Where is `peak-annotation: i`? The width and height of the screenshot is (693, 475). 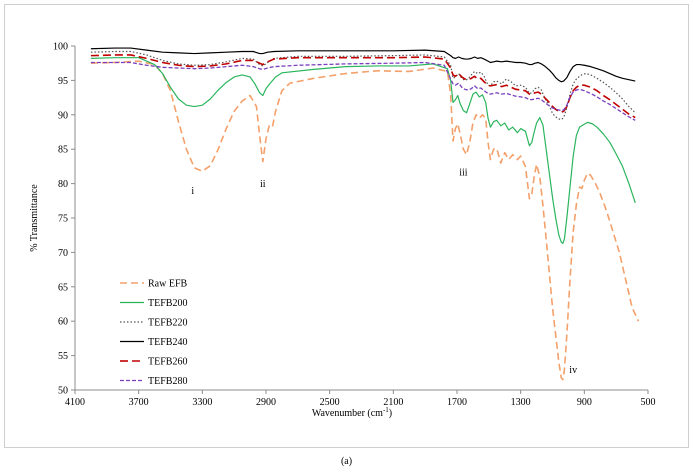 peak-annotation: i is located at coordinates (192, 191).